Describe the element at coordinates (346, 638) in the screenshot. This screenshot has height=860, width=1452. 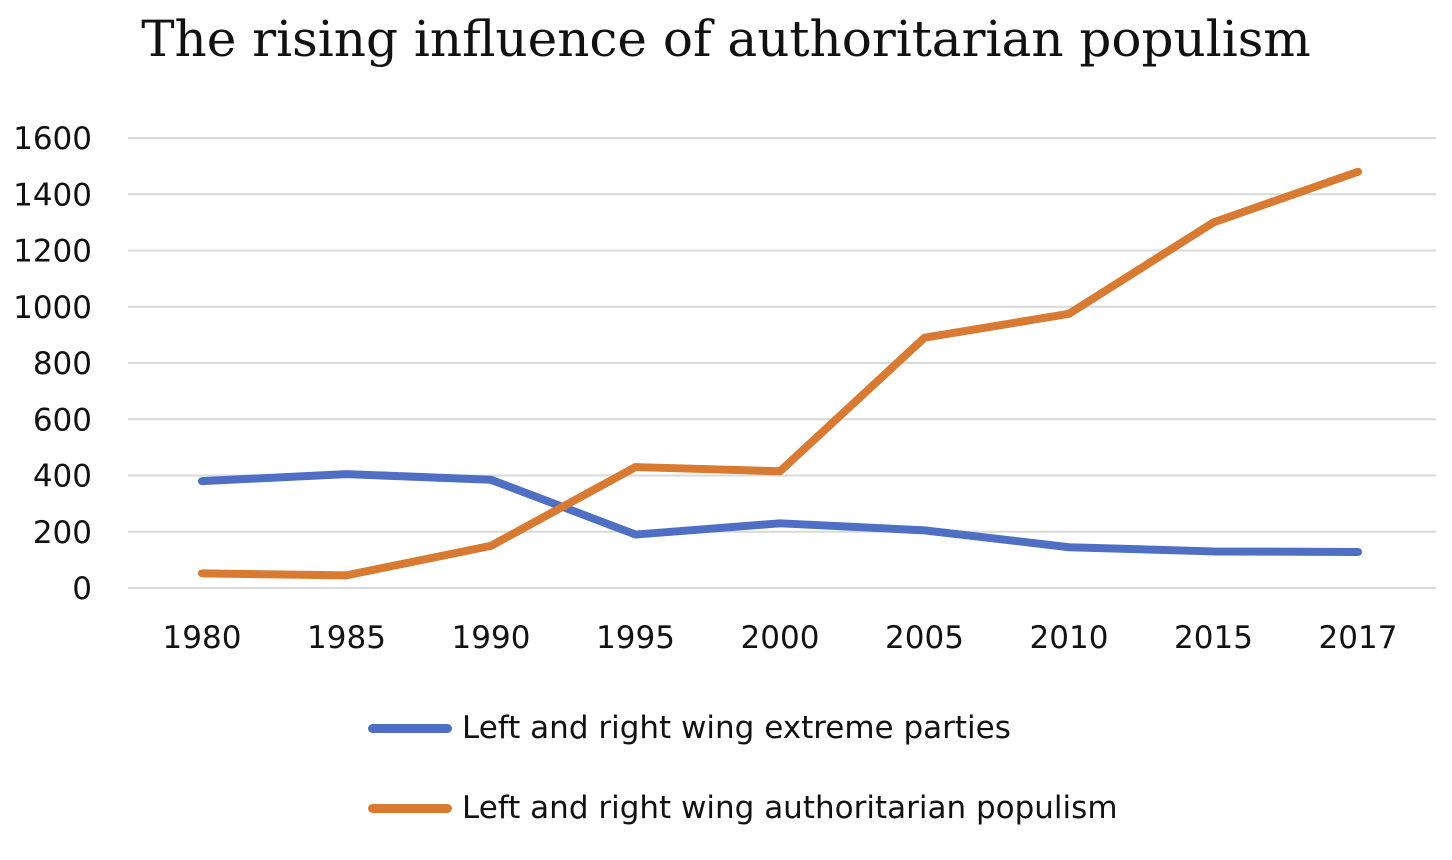
I see `x-tick-label: 1985` at that location.